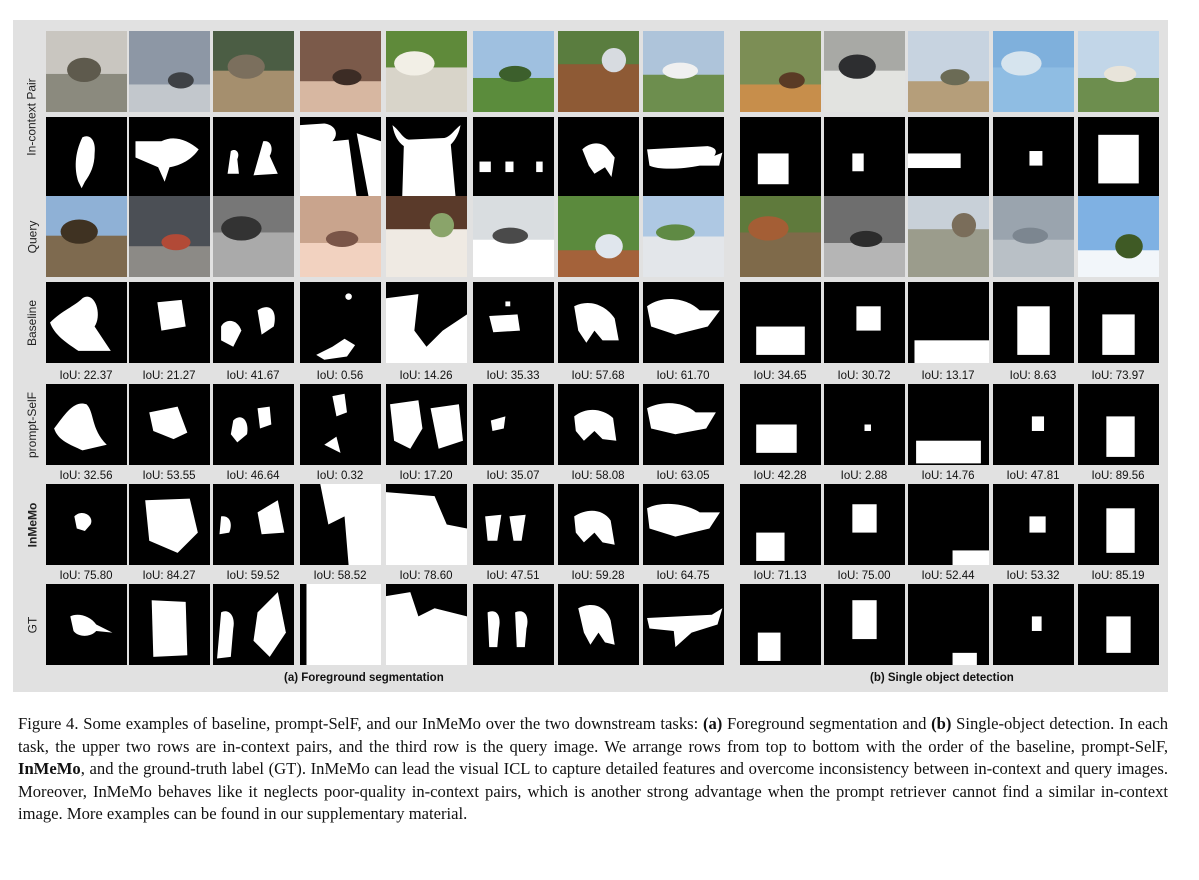 Image resolution: width=1199 pixels, height=880 pixels. What do you see at coordinates (1033, 576) in the screenshot?
I see `iou-inmemo: IoU: 53.32` at bounding box center [1033, 576].